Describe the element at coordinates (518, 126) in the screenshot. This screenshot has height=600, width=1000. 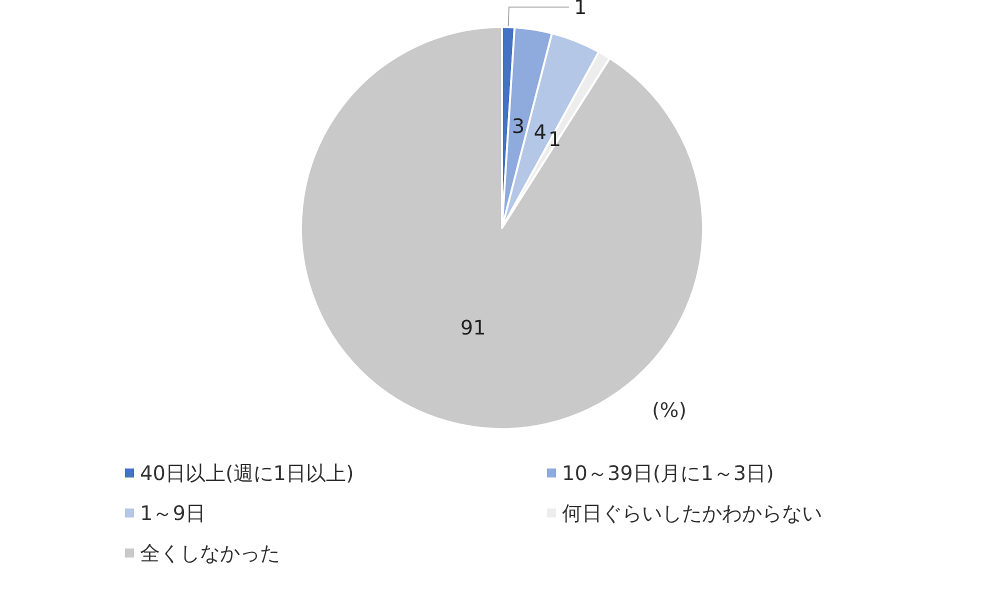
I see `data-label: 3` at that location.